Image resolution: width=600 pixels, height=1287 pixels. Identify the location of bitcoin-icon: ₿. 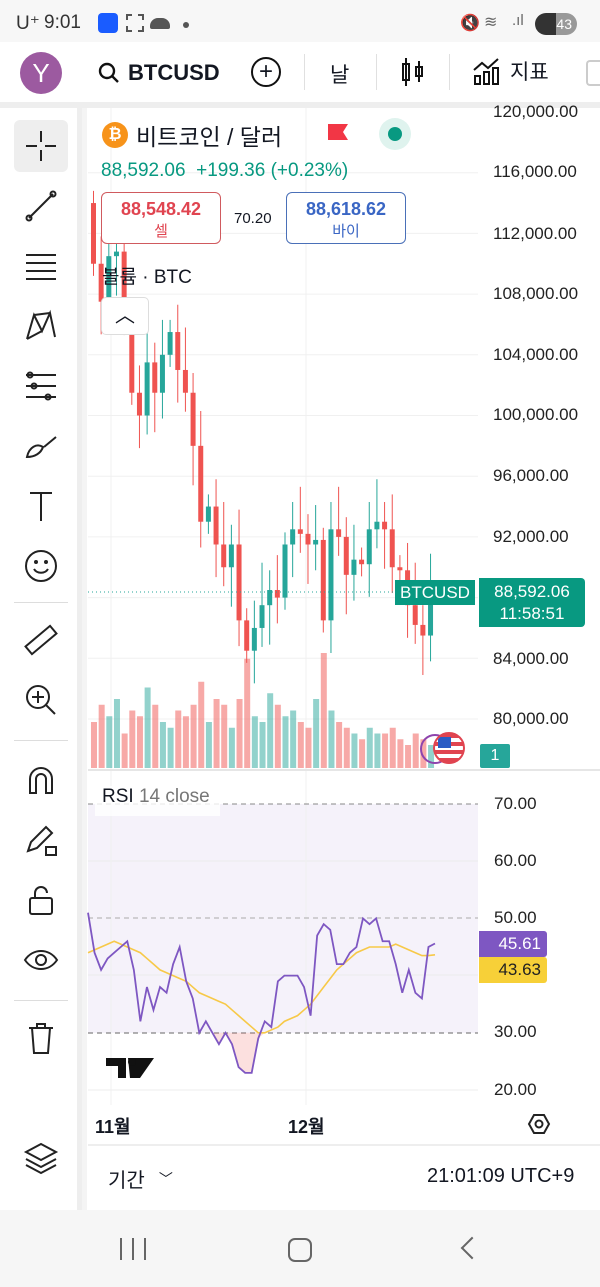
(115, 135).